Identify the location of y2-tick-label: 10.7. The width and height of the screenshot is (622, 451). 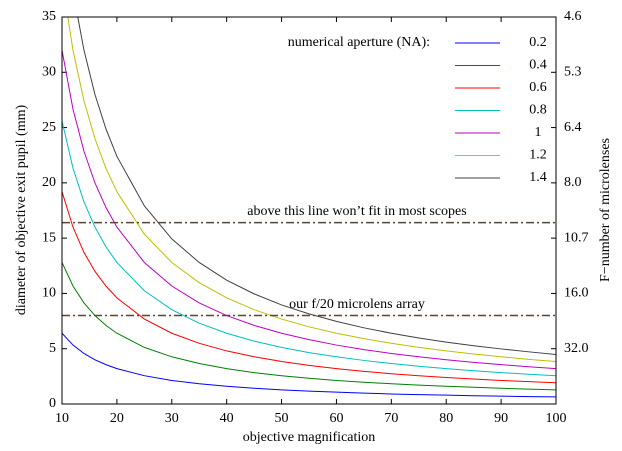
(576, 237).